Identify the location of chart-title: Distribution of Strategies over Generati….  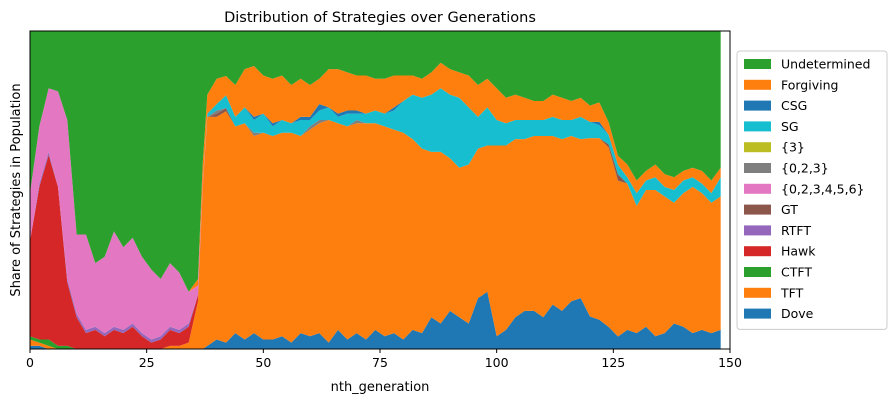
(380, 18).